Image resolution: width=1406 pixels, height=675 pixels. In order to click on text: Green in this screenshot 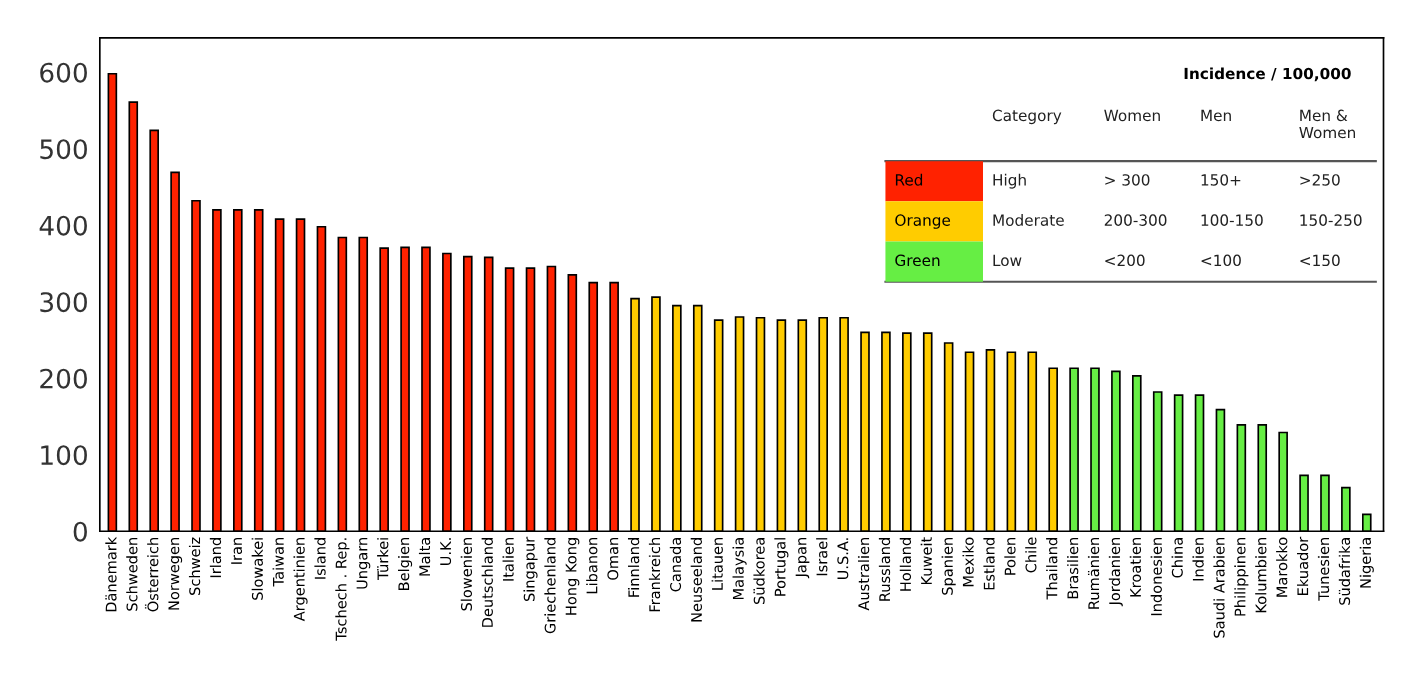, I will do `click(917, 260)`.